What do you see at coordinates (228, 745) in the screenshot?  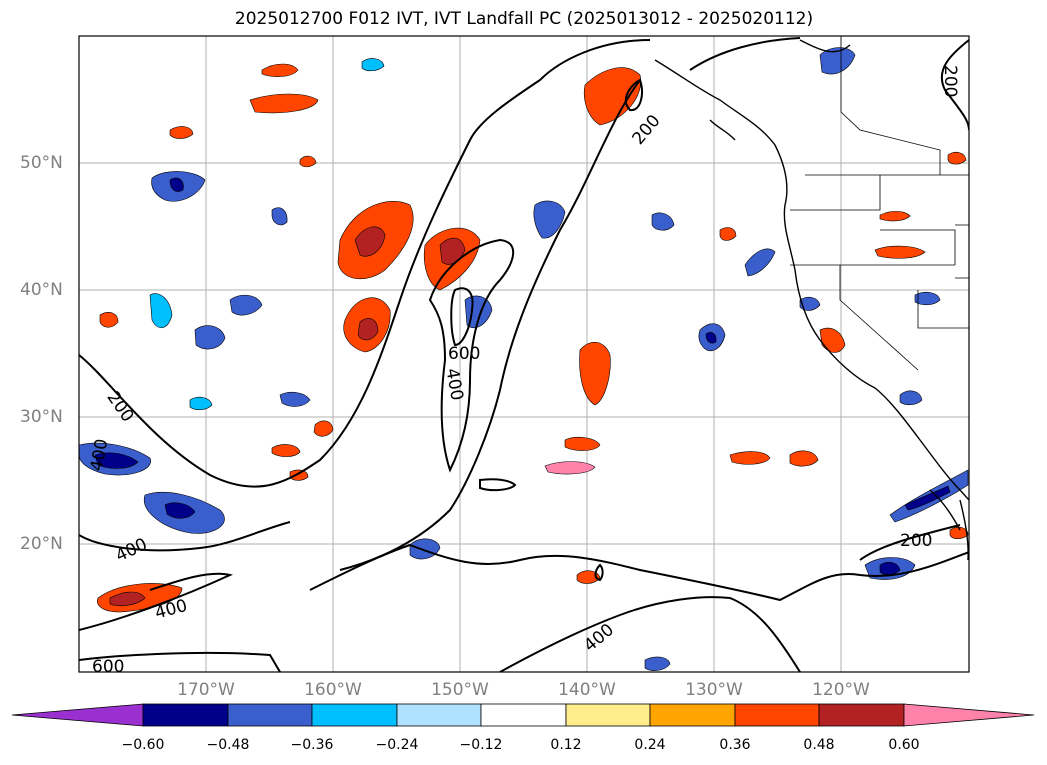 I see `colorbar-tick: −0.48` at bounding box center [228, 745].